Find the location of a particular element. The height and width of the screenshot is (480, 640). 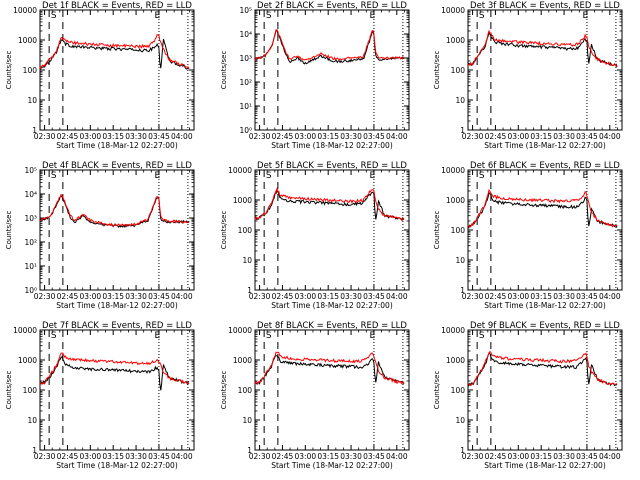

y-tick-label: 10⁰ is located at coordinates (245, 130).